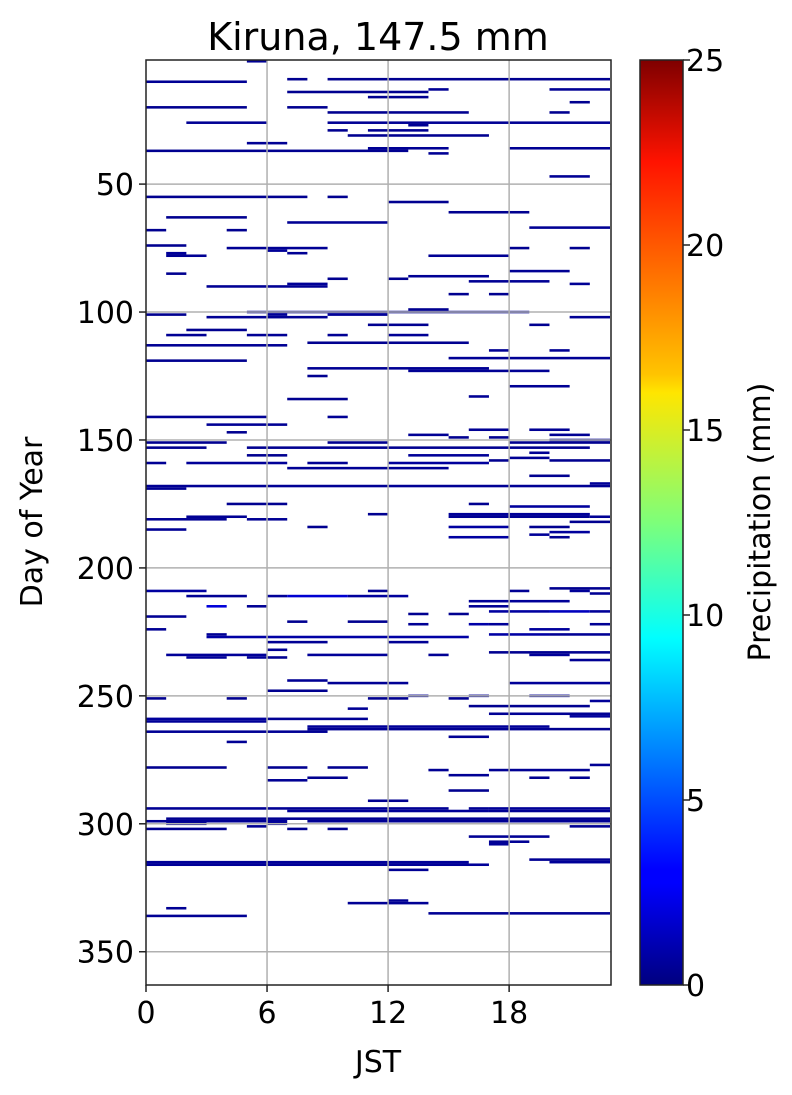  What do you see at coordinates (32, 521) in the screenshot?
I see `y-axis-label: Day of Year` at bounding box center [32, 521].